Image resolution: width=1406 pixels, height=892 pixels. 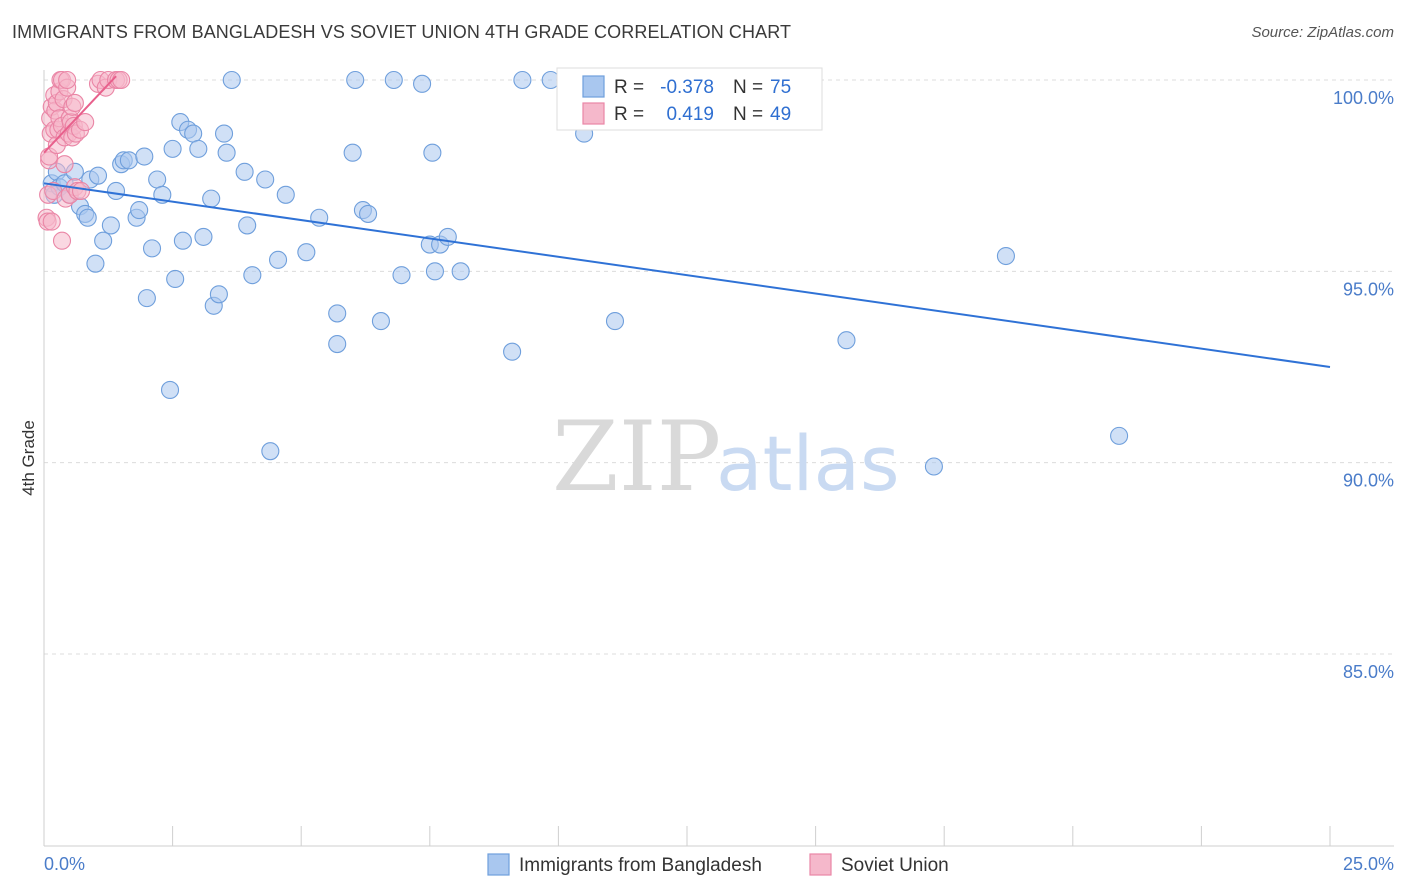 I want to click on trend-line-soviet, so click(x=80, y=114).